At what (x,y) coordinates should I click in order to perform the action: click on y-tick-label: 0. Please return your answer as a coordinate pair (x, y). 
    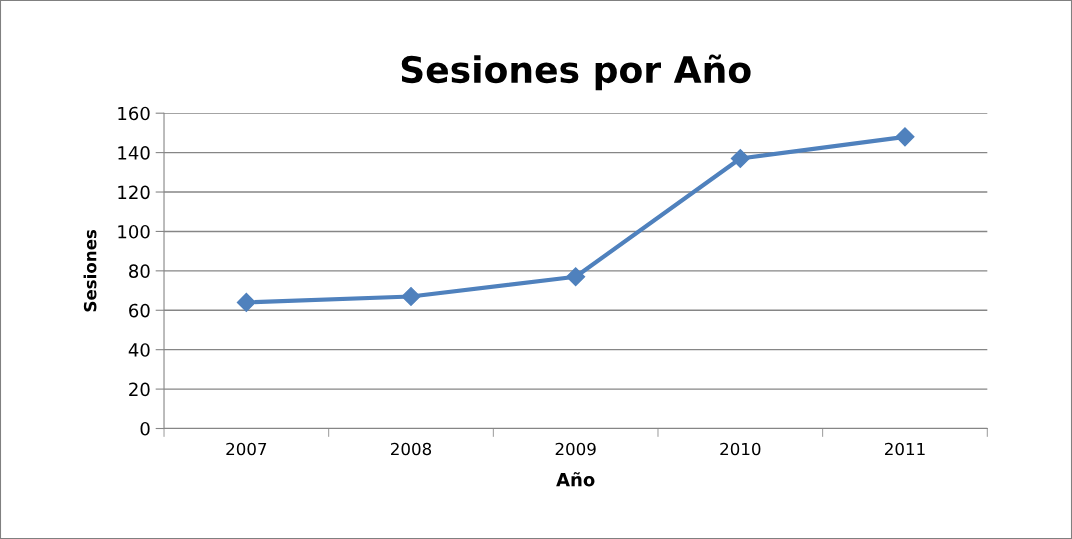
    Looking at the image, I should click on (145, 428).